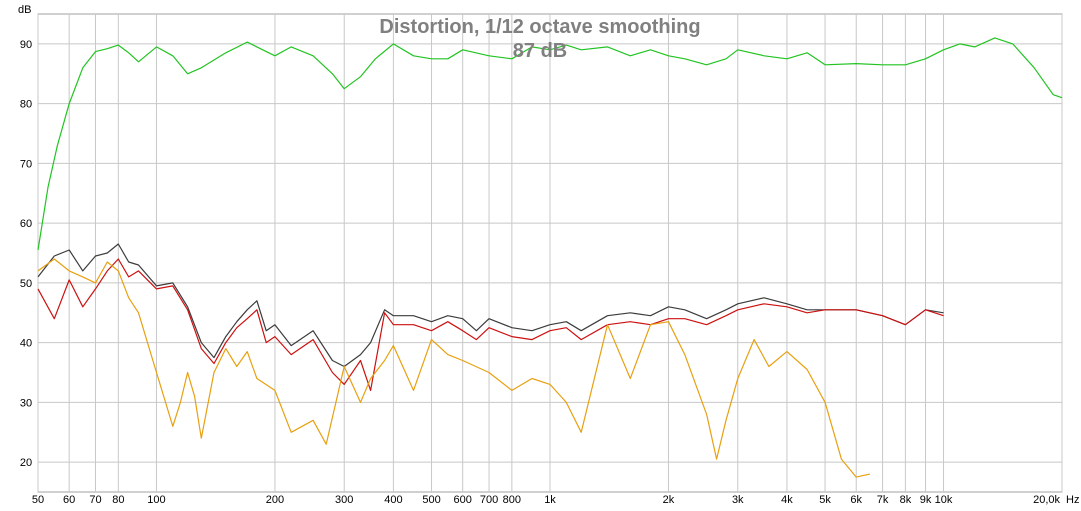 The image size is (1081, 511). What do you see at coordinates (26, 403) in the screenshot?
I see `y-tick-label: 30` at bounding box center [26, 403].